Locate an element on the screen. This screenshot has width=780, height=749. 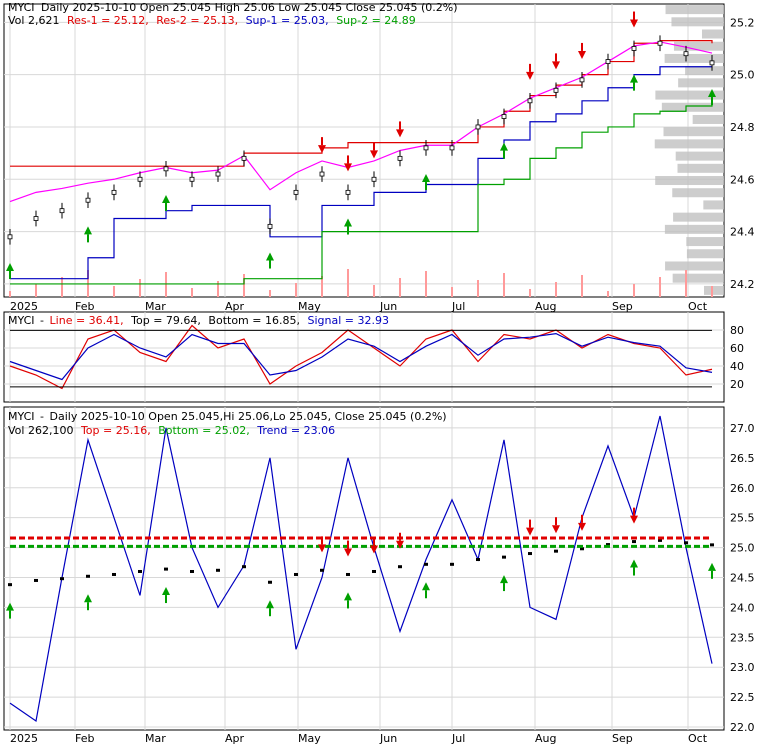
y-tick-label: 24.2 is located at coordinates (742, 284).